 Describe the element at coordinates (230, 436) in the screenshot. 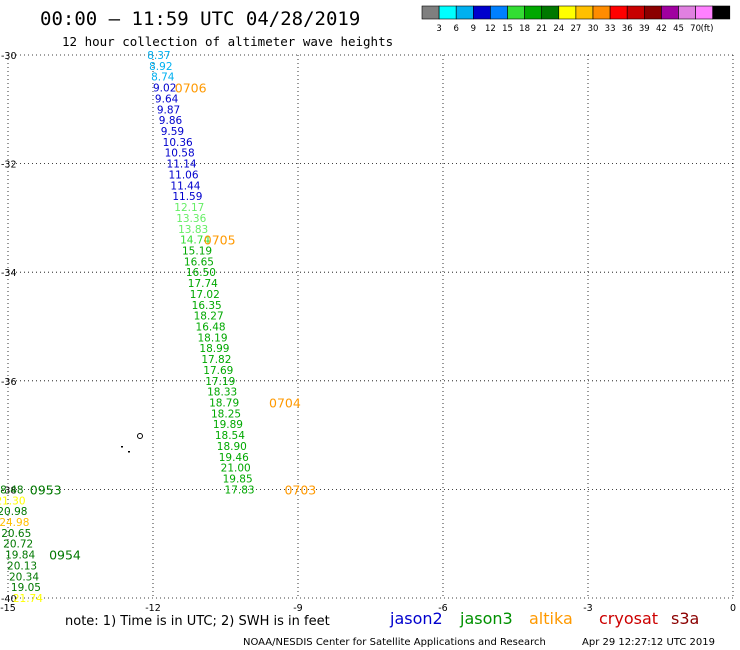

I see `wave-height-value: 18.54` at that location.